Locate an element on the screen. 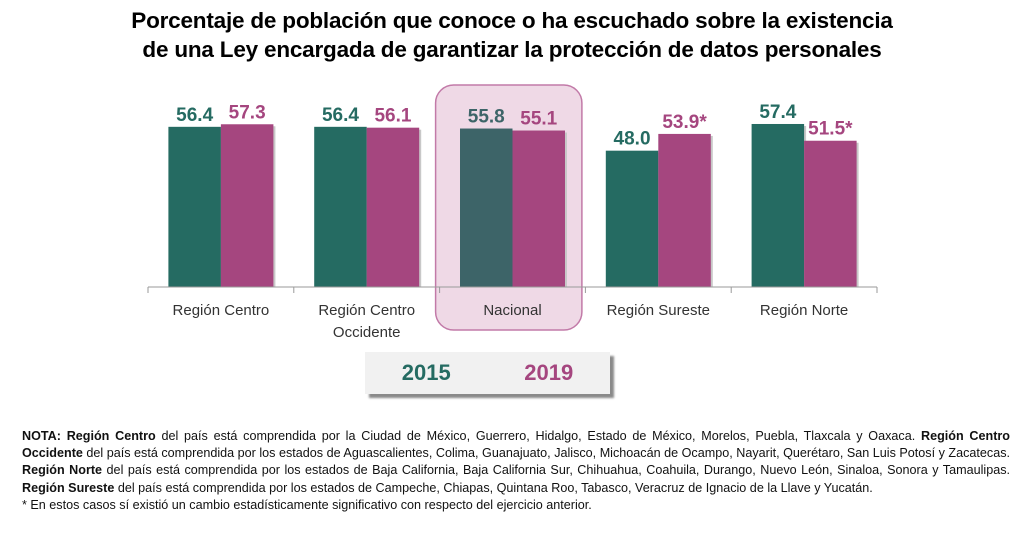 This screenshot has width=1024, height=551. data-label-2015-1: 56.4 is located at coordinates (340, 115).